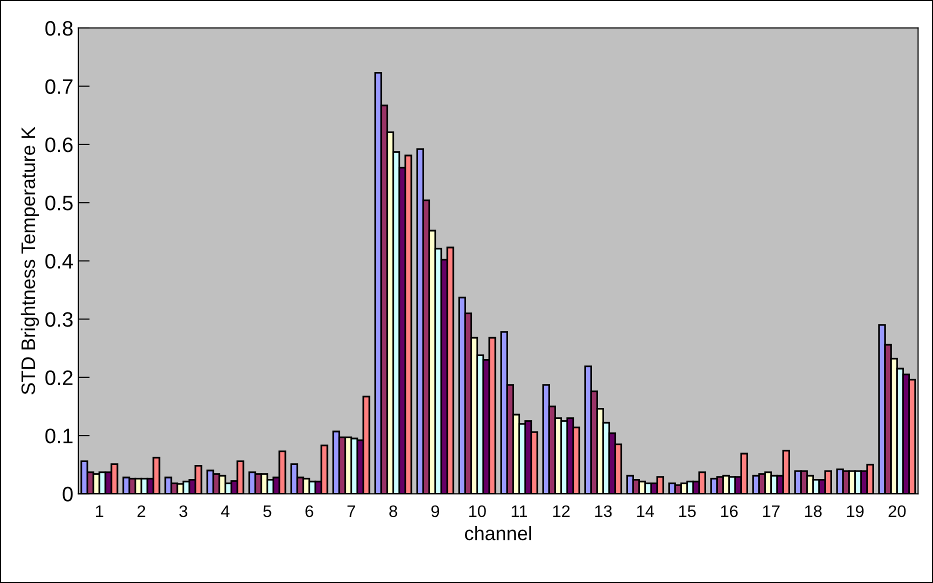 Image resolution: width=933 pixels, height=583 pixels. I want to click on x-tick-label: 12, so click(561, 511).